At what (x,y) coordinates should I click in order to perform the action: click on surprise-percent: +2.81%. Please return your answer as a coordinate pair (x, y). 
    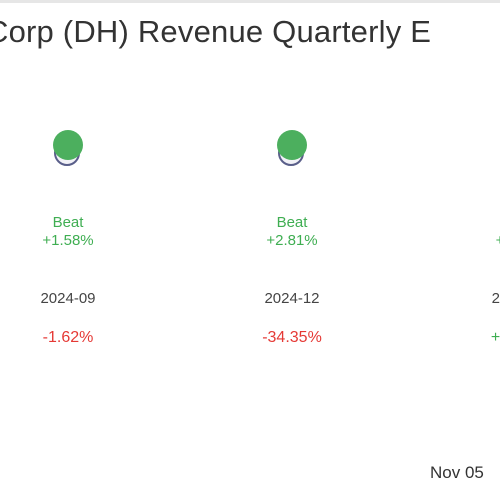
    Looking at the image, I should click on (292, 240).